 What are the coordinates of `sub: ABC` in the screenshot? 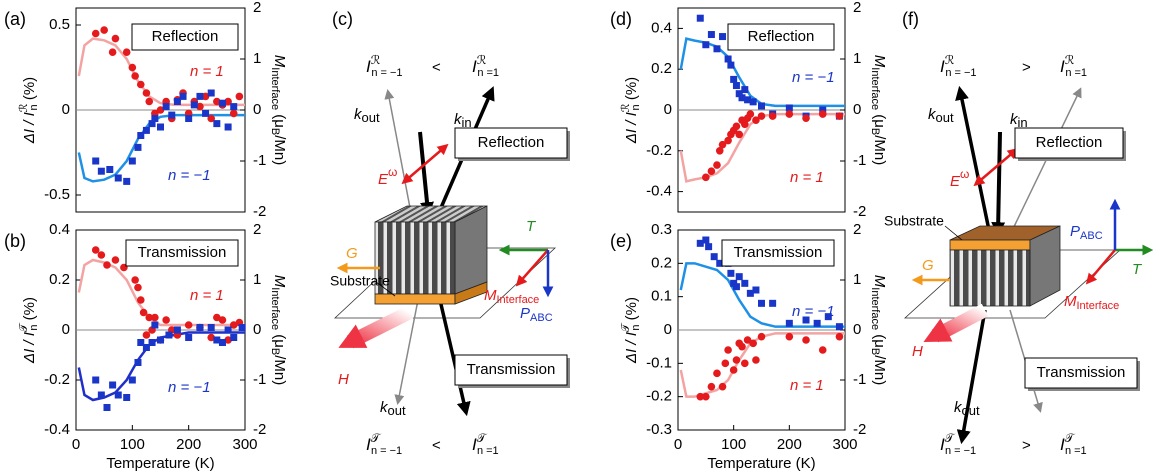 It's located at (1091, 236).